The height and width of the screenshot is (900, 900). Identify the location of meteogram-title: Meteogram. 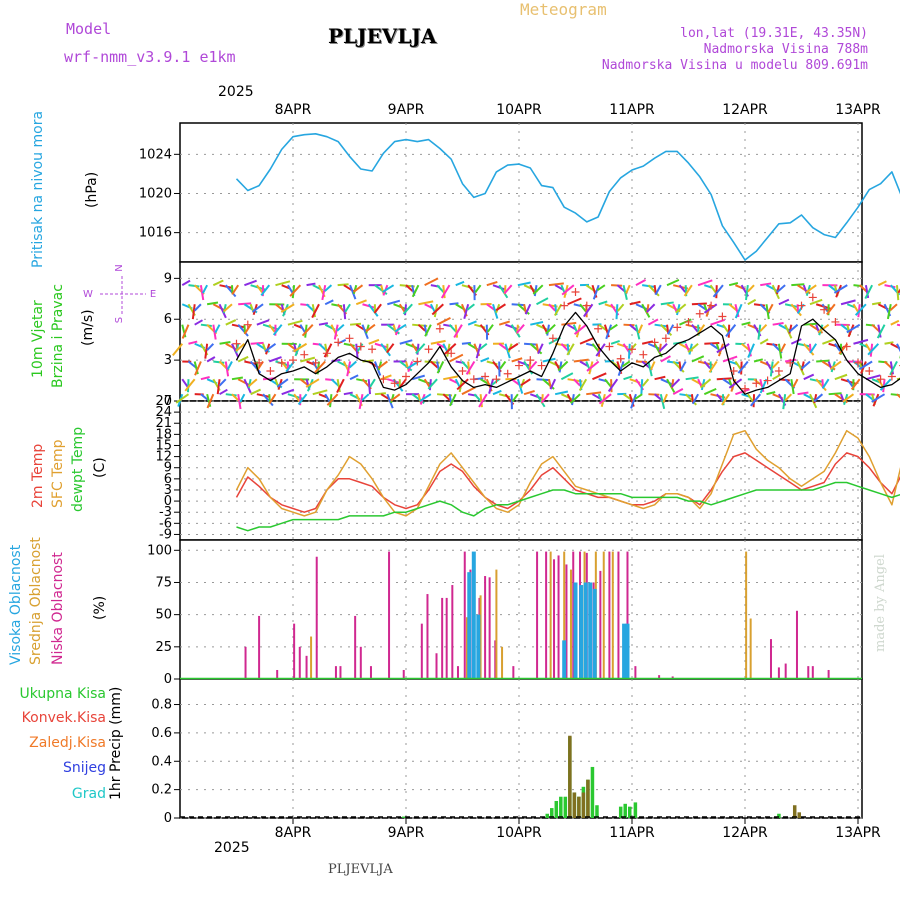
(563, 9).